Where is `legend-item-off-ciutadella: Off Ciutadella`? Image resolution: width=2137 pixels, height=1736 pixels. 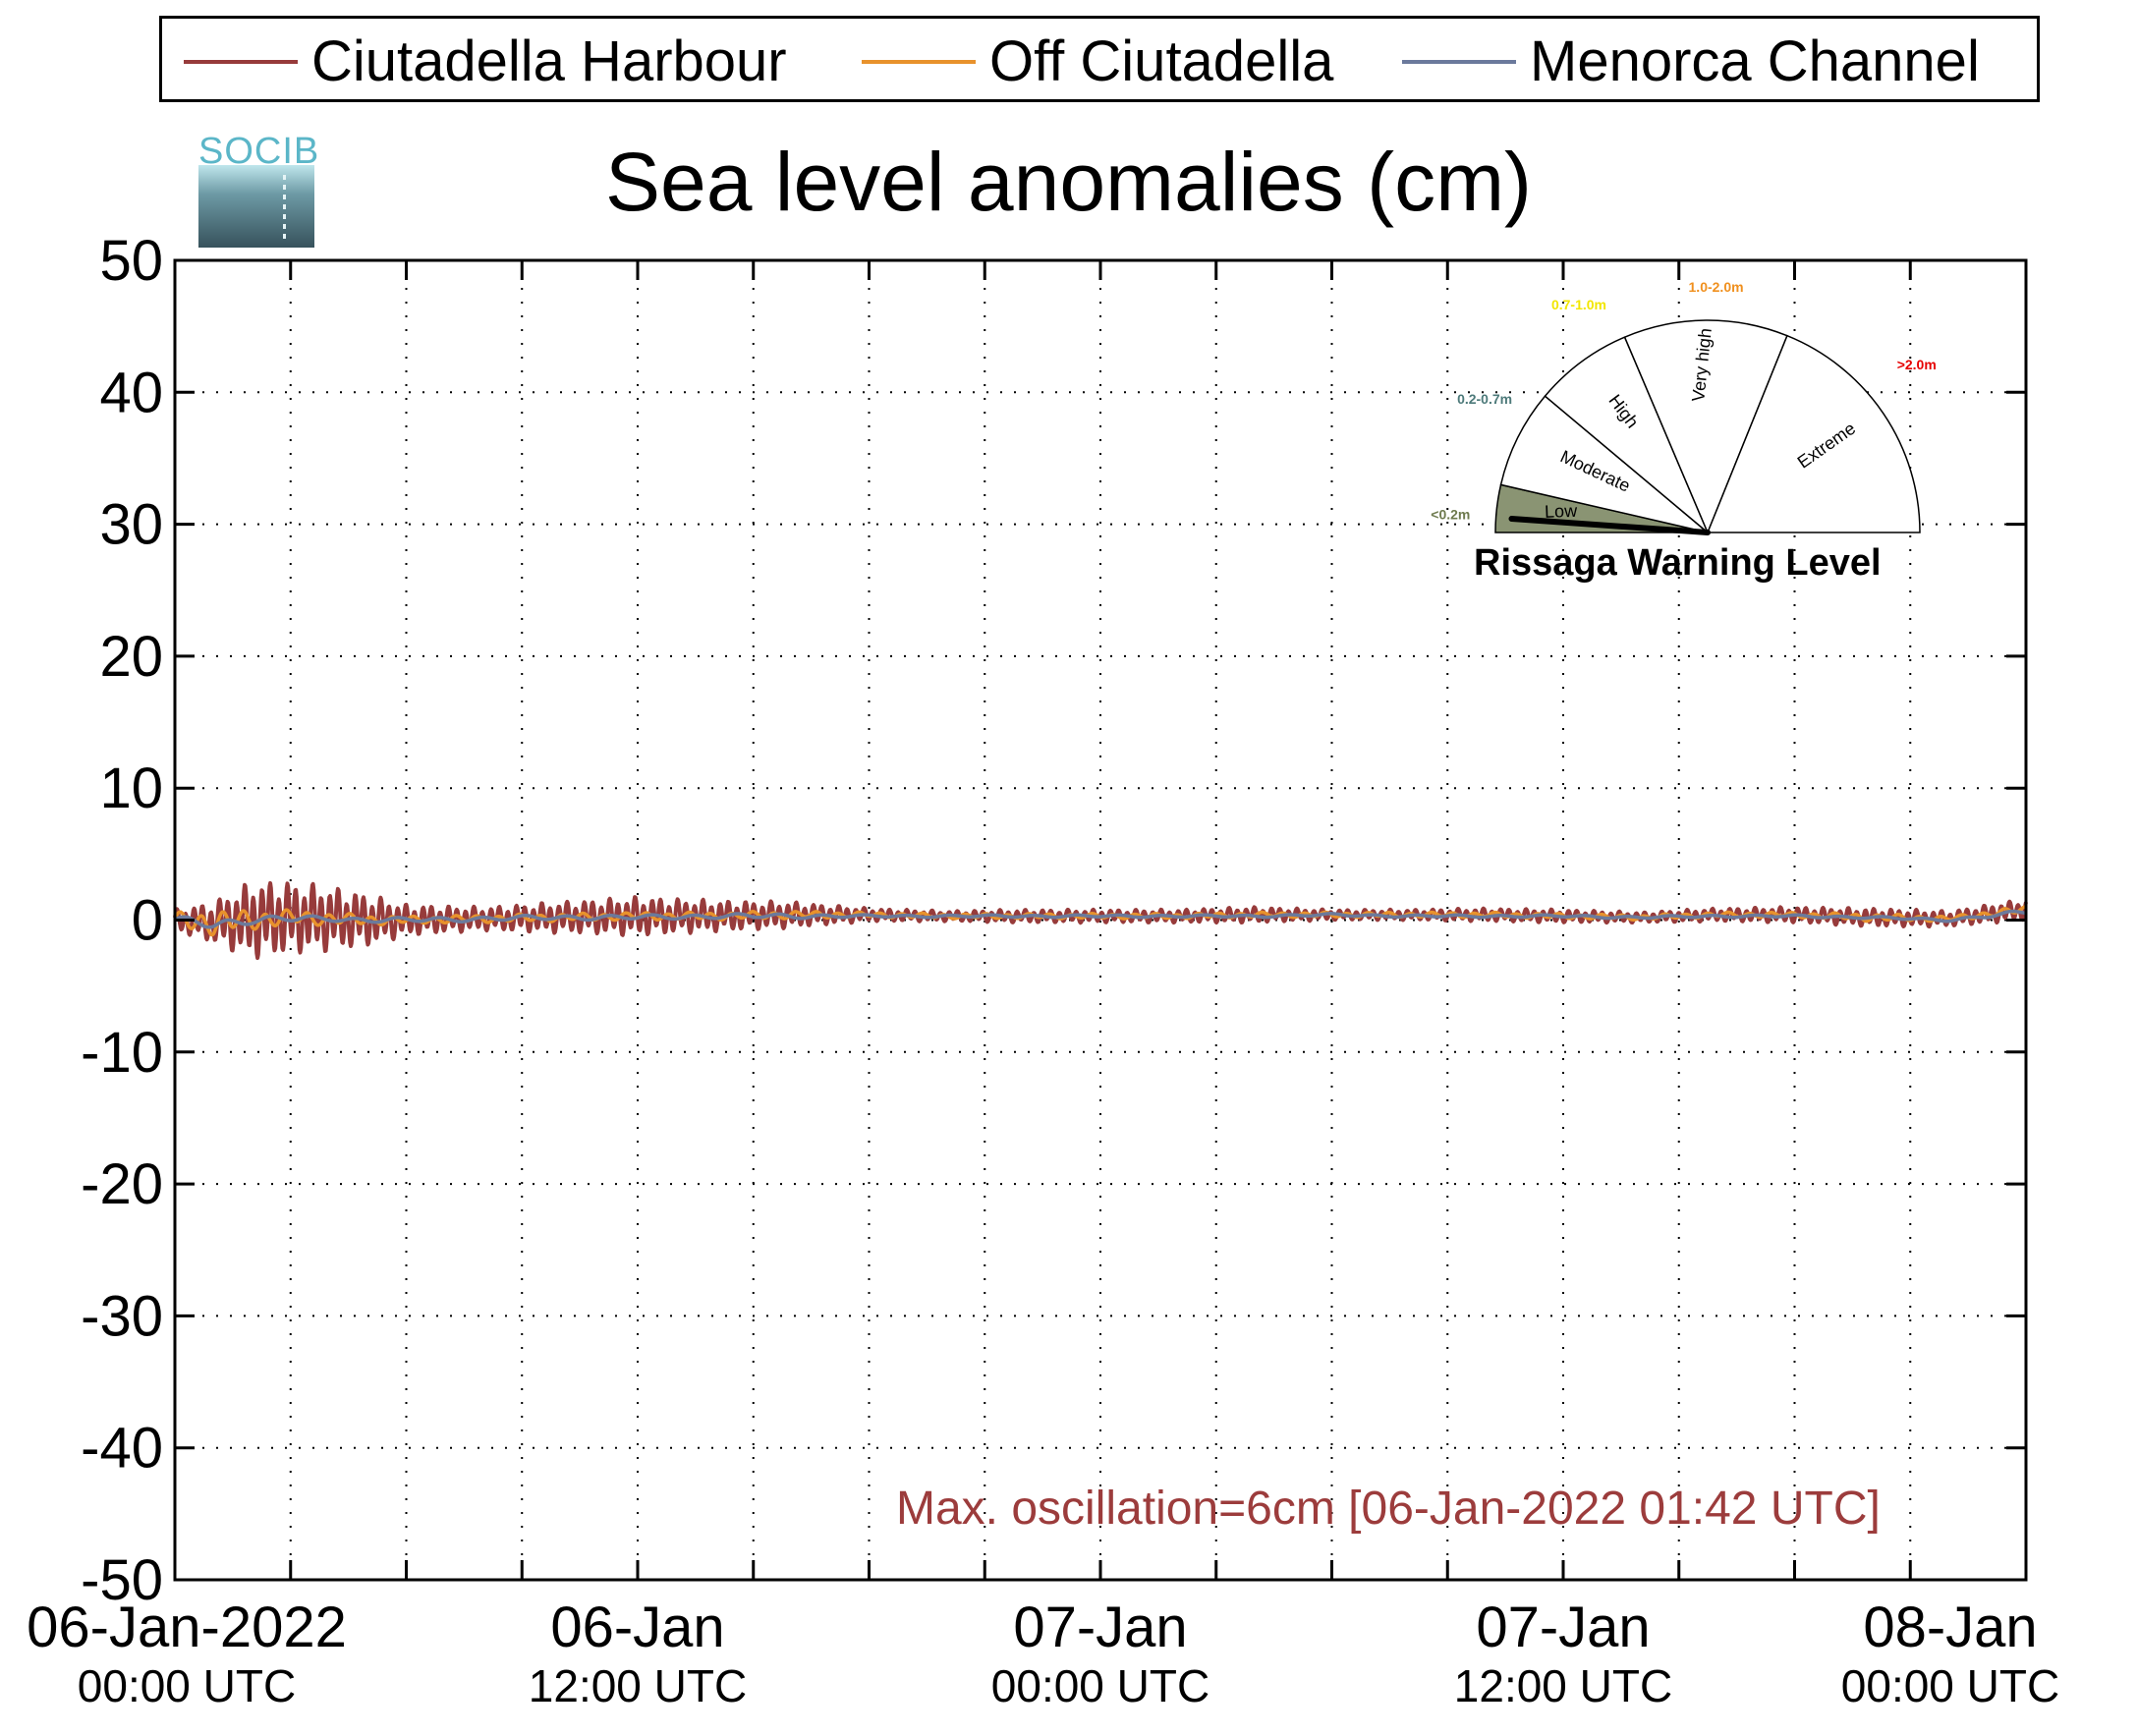 legend-item-off-ciutadella: Off Ciutadella is located at coordinates (1097, 61).